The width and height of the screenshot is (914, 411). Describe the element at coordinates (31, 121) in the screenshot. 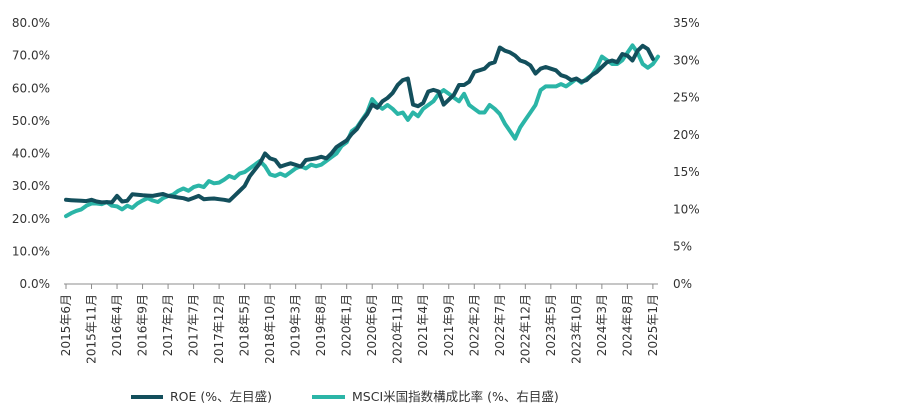

I see `left-y-tick-label: 50.0%` at that location.